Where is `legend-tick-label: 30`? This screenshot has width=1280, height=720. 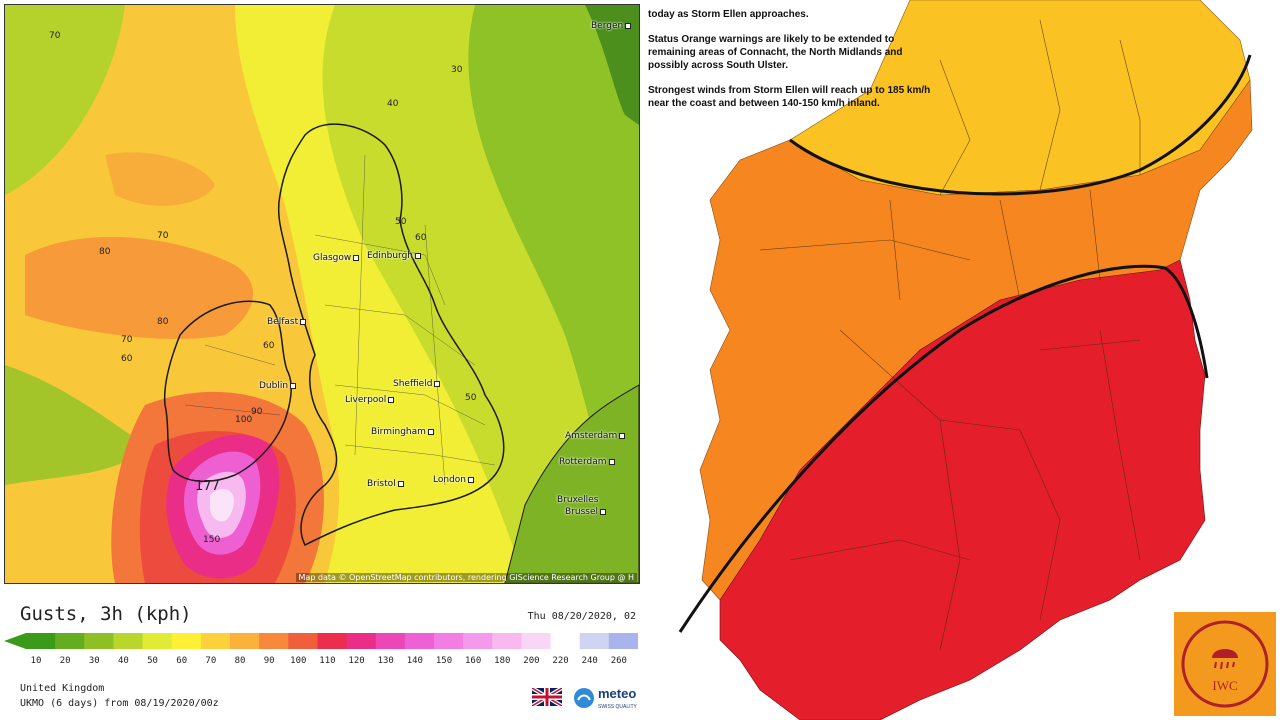
legend-tick-label: 30 is located at coordinates (94, 661).